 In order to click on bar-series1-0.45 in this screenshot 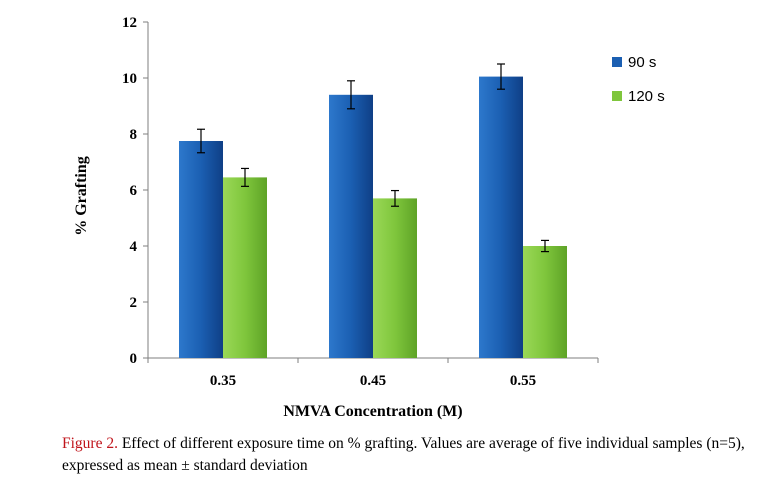, I will do `click(351, 226)`.